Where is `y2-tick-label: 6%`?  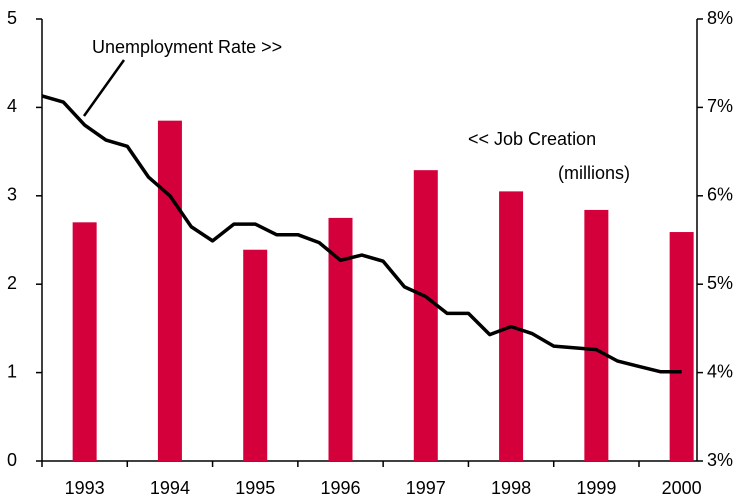
y2-tick-label: 6% is located at coordinates (720, 195).